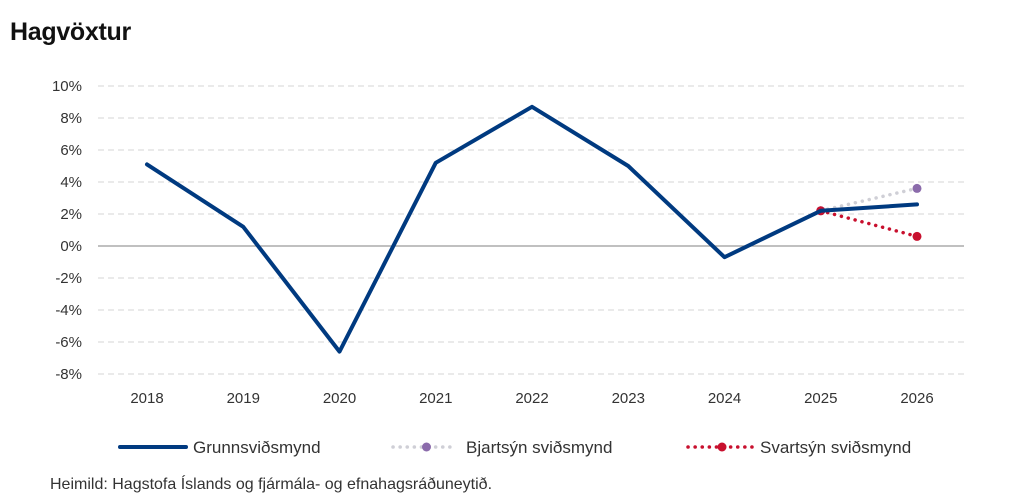 The height and width of the screenshot is (498, 1024). I want to click on y-tick-label: -6%, so click(68, 342).